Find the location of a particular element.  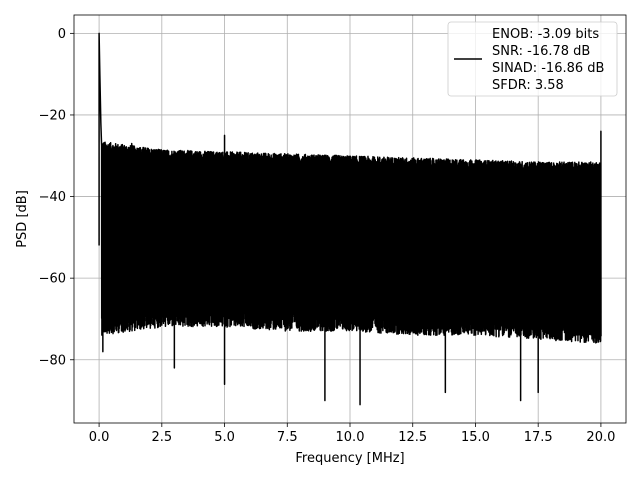

y-tick-label: −20 is located at coordinates (52, 115).